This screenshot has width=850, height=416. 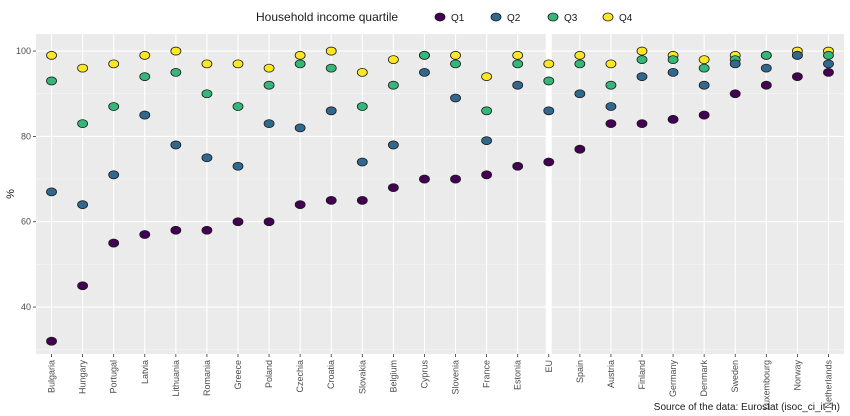 What do you see at coordinates (362, 377) in the screenshot?
I see `x-tick-label: Slovakia` at bounding box center [362, 377].